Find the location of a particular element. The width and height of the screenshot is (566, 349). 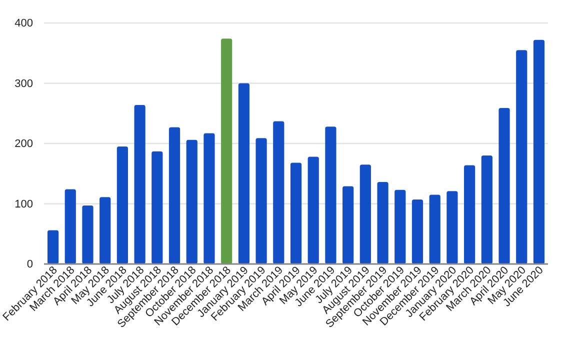

y-tick-label: 200 is located at coordinates (23, 144).